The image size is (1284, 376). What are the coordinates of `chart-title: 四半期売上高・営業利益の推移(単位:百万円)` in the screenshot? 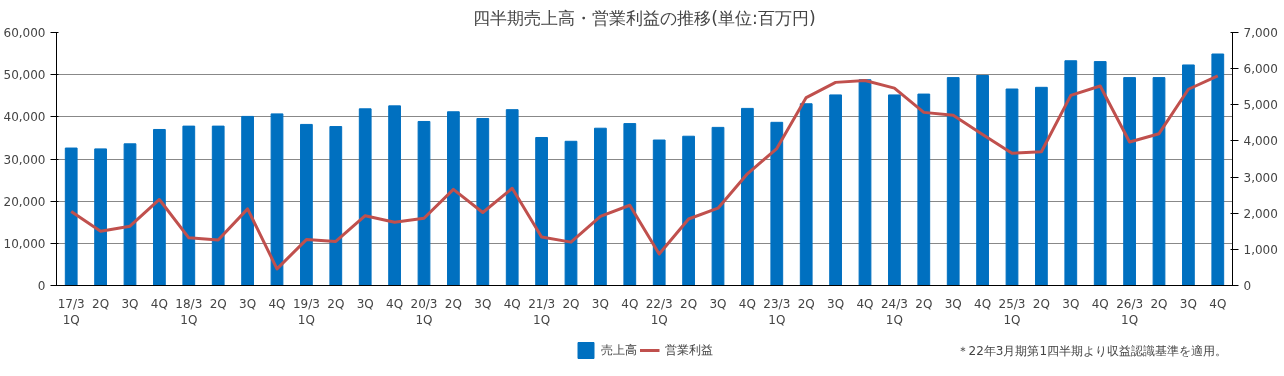 It's located at (644, 17).